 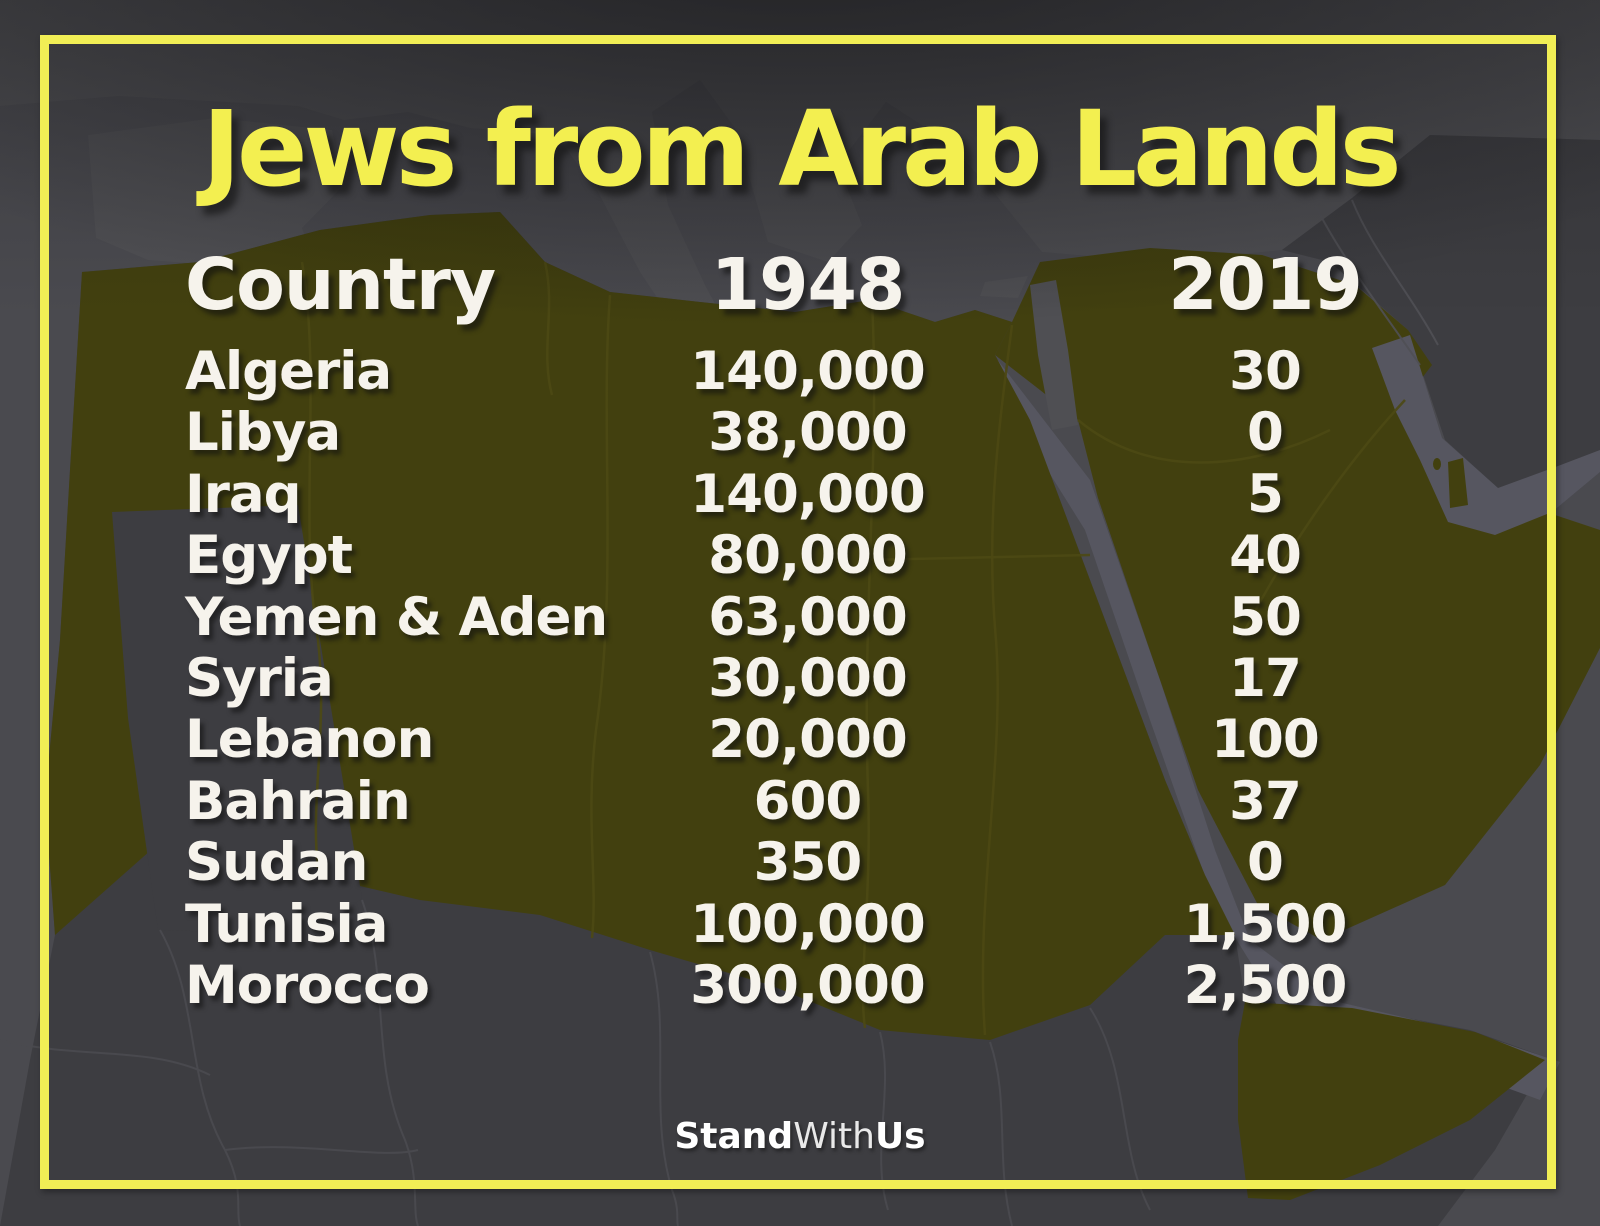 I want to click on value-2019: 17, so click(x=1265, y=678).